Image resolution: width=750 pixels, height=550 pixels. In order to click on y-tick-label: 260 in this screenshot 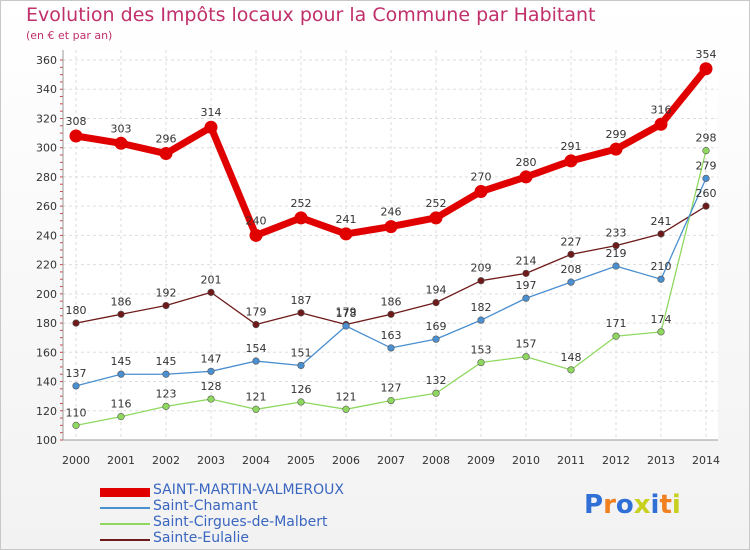, I will do `click(46, 206)`.